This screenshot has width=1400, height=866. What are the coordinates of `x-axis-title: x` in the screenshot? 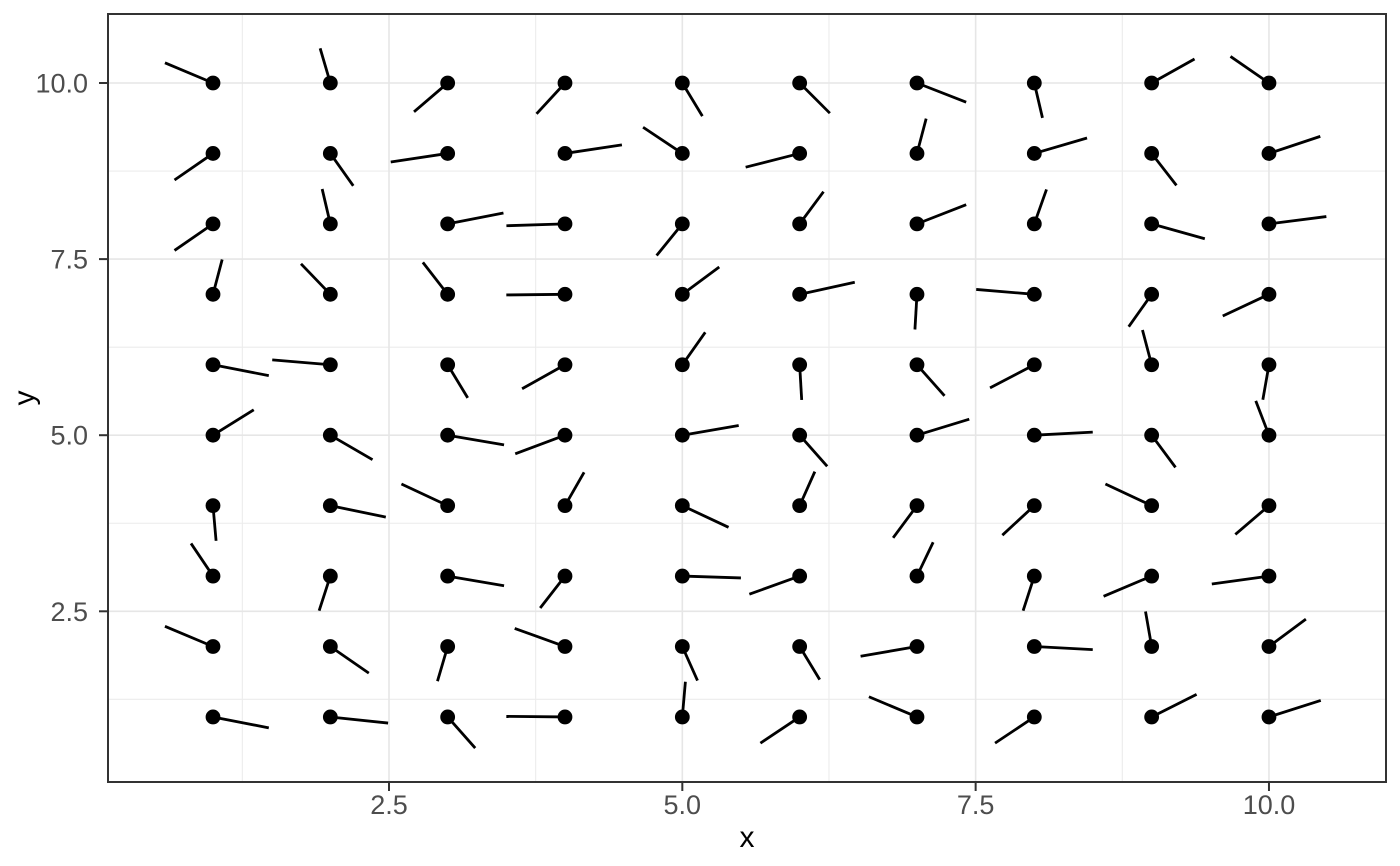 It's located at (747, 837).